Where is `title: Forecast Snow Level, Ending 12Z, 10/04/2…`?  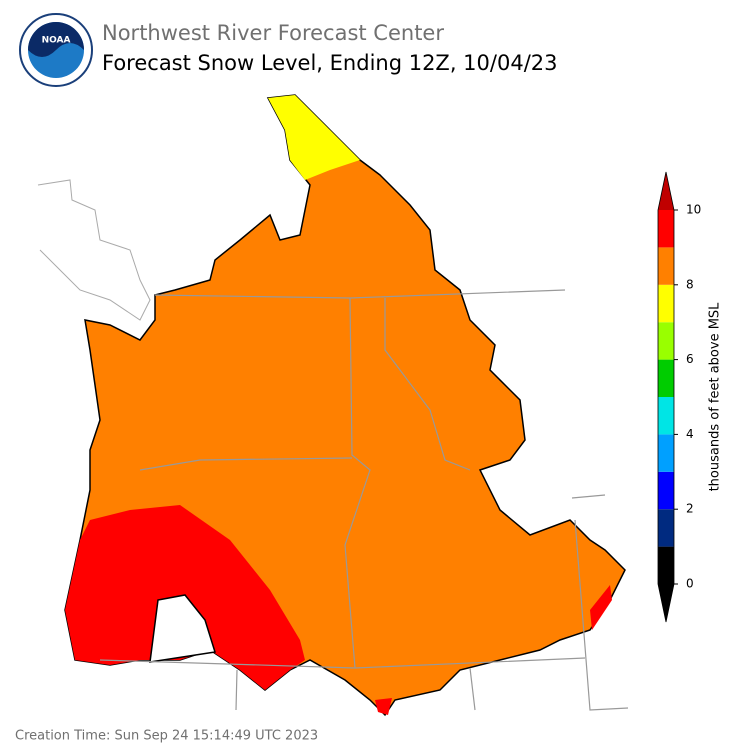
title: Forecast Snow Level, Ending 12Z, 10/04/2… is located at coordinates (330, 63).